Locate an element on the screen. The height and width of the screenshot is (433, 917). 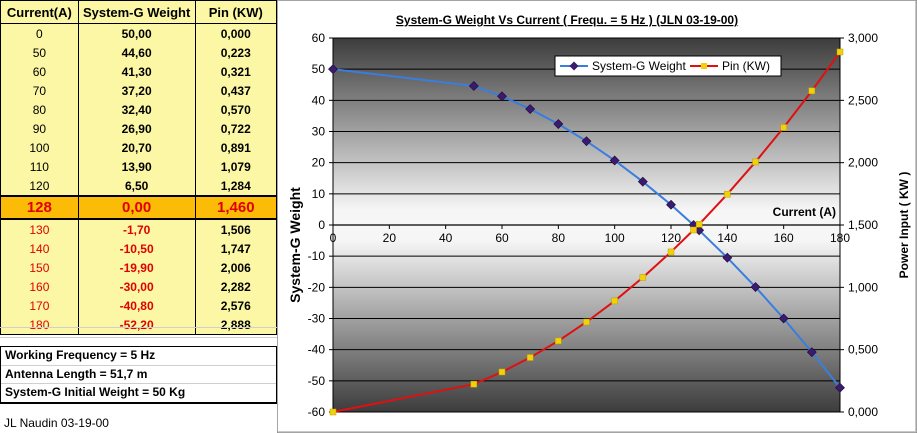
table-row: 130 -1,70 1,506 is located at coordinates (139, 229).